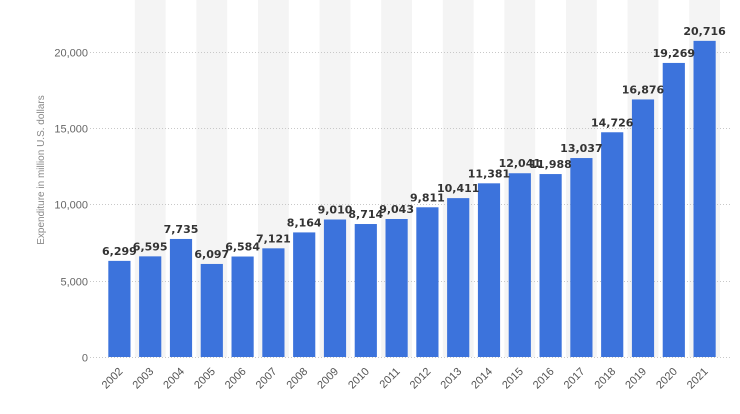  Describe the element at coordinates (482, 379) in the screenshot. I see `x-tick-label: 2014` at that location.